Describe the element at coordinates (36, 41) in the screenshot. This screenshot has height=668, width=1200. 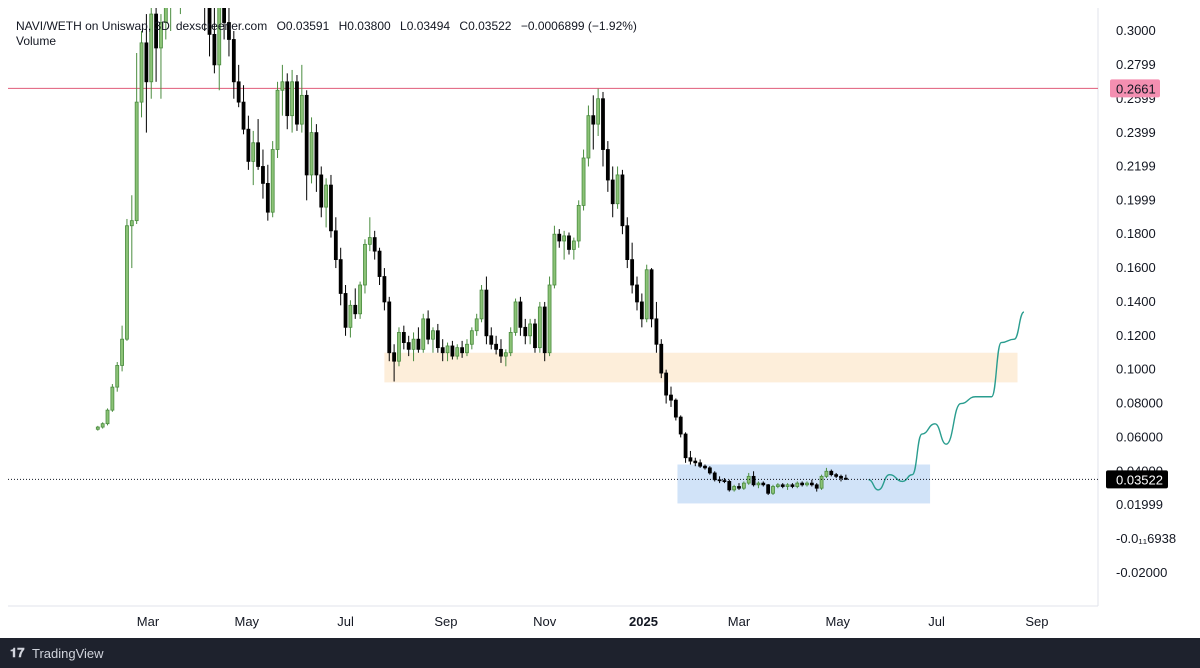
I see `volume-label: Volume` at that location.